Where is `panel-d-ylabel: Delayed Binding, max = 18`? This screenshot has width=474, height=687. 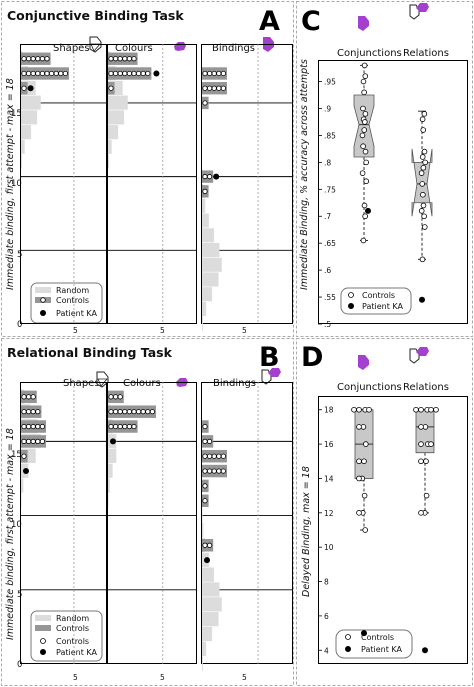 panel-d-ylabel: Delayed Binding, max = 18 is located at coordinates (306, 531).